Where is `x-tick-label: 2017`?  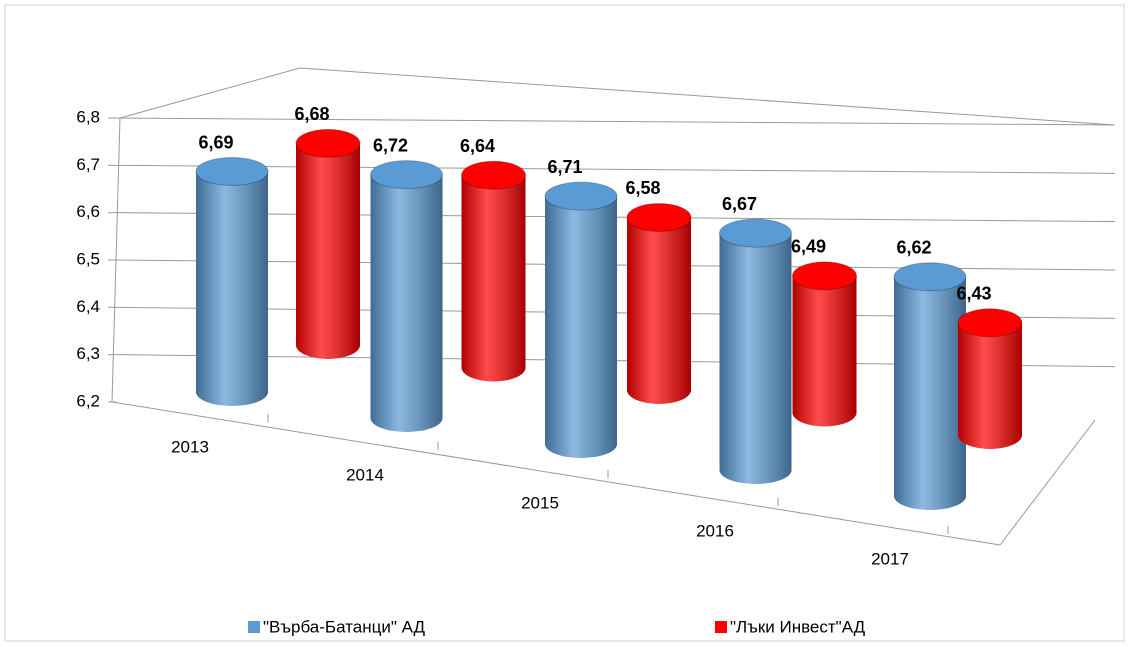
x-tick-label: 2017 is located at coordinates (890, 558).